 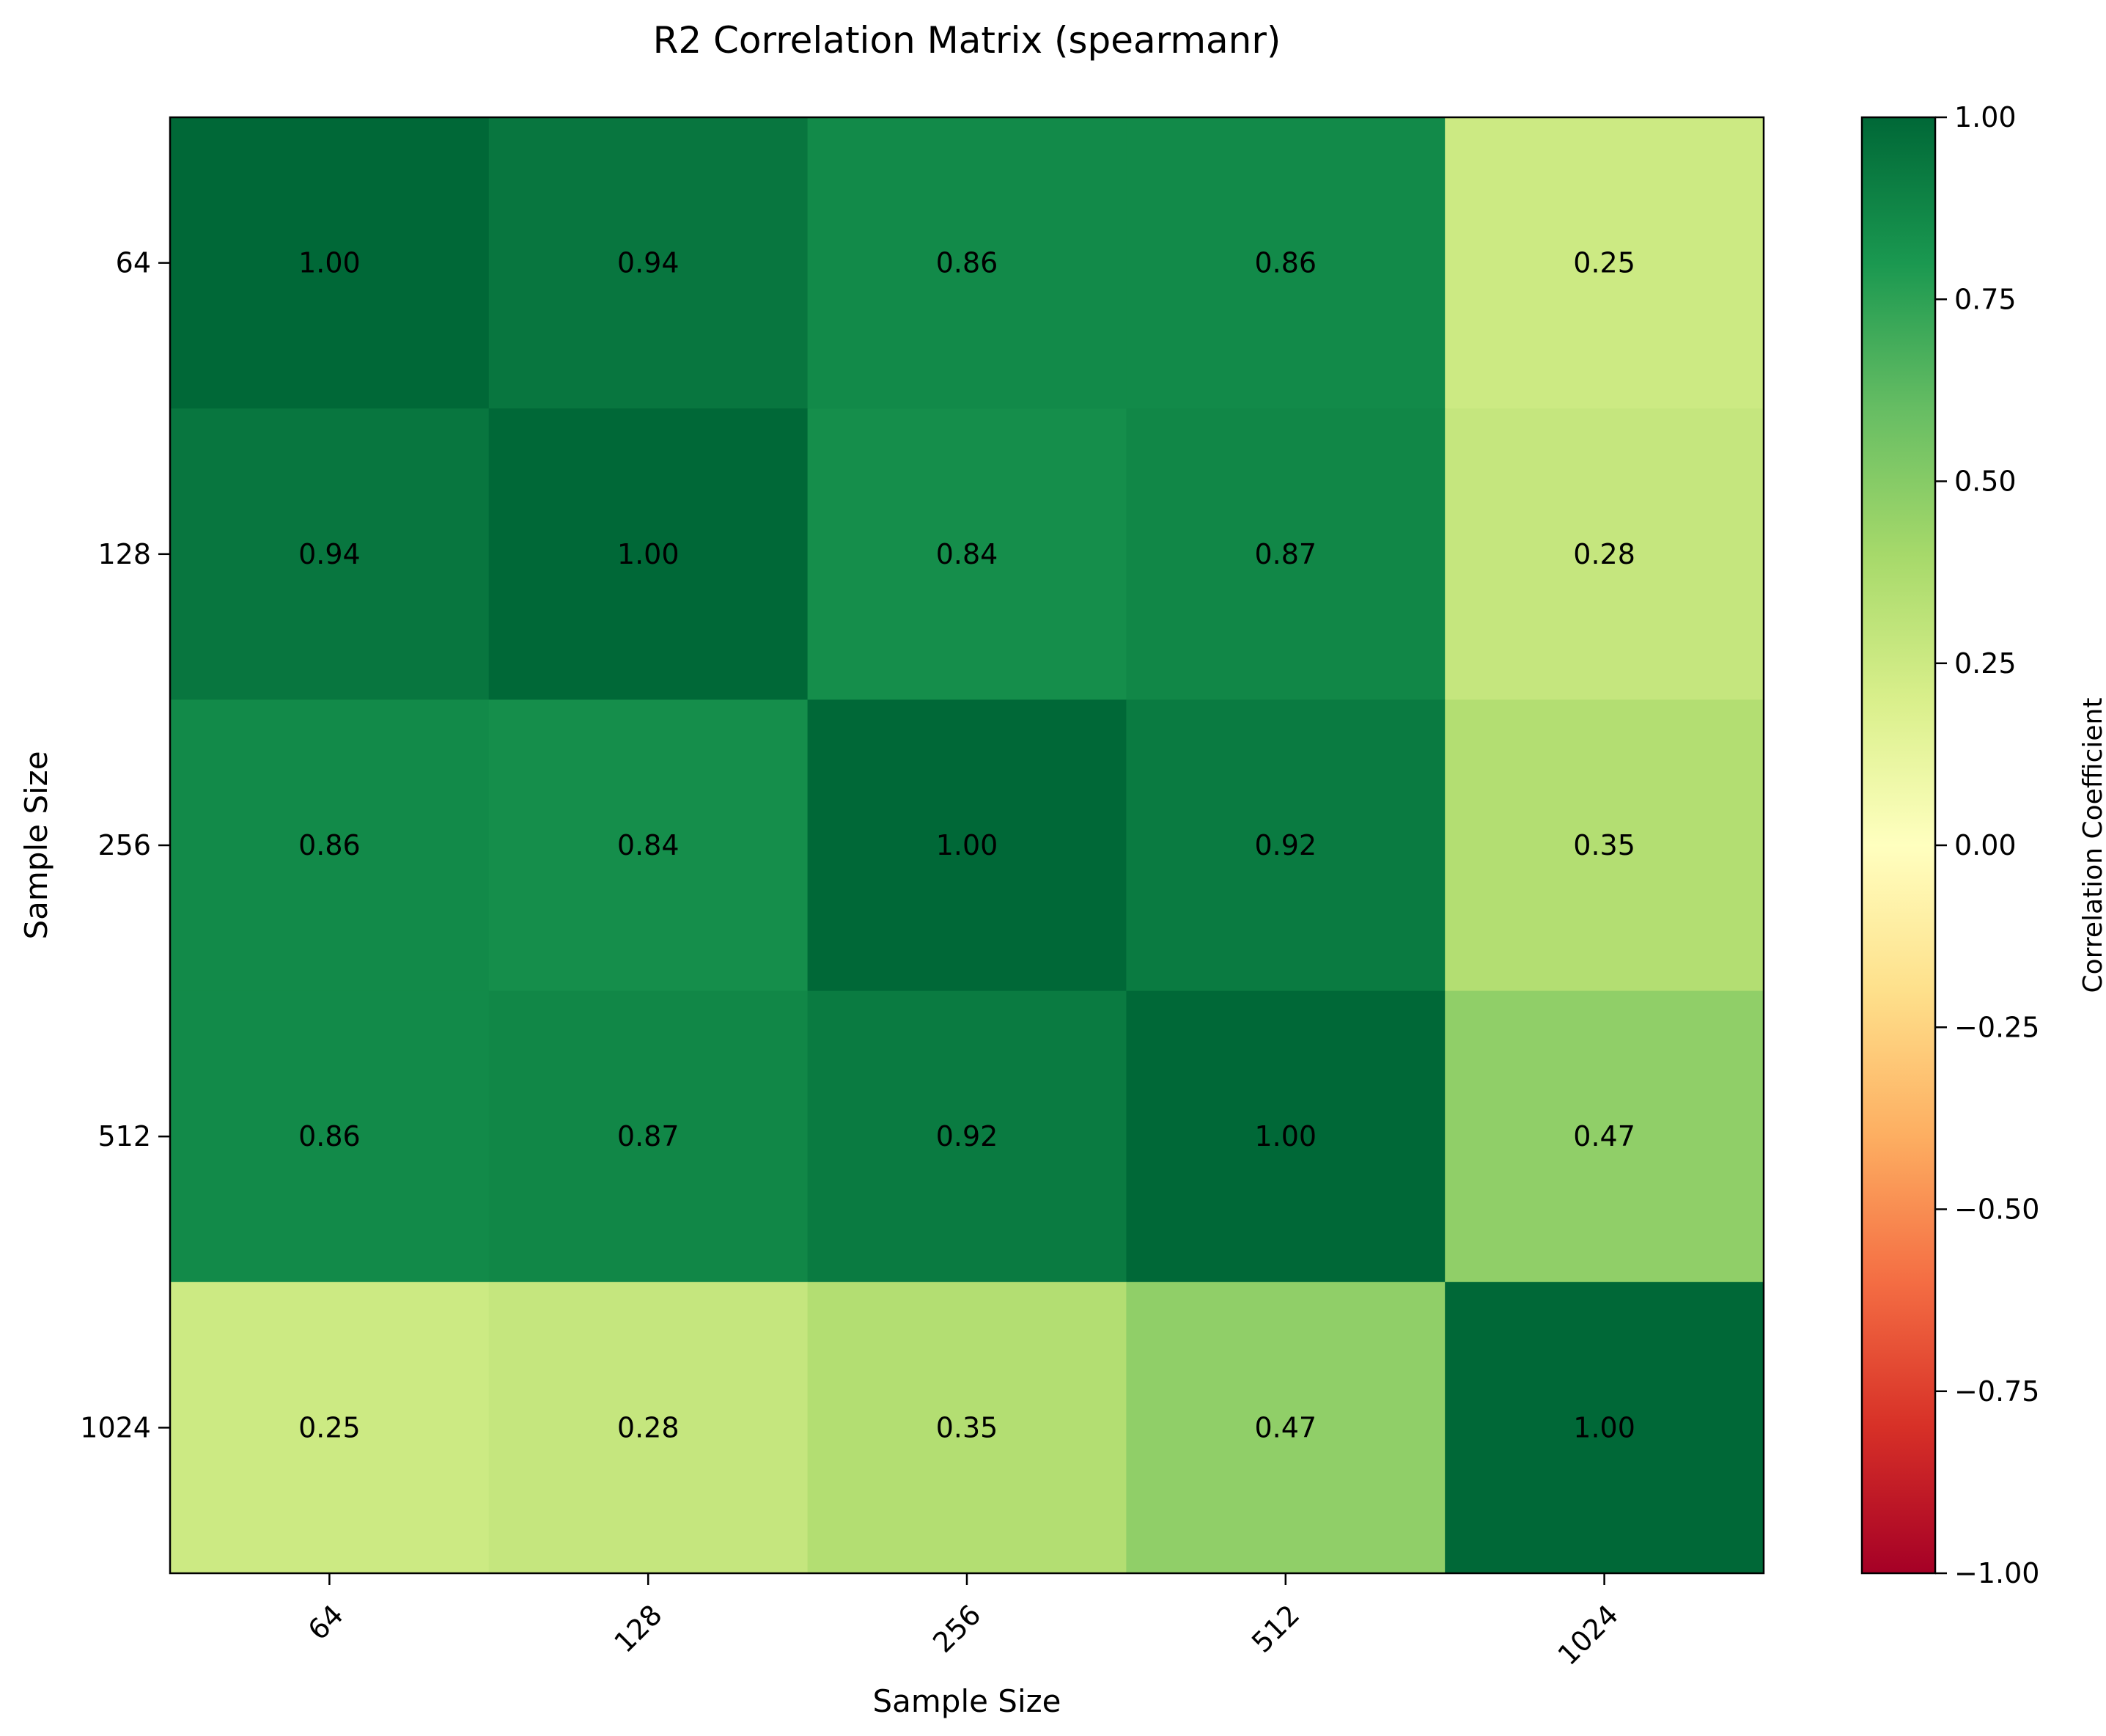 What do you see at coordinates (124, 1136) in the screenshot?
I see `y-tick-label: 512` at bounding box center [124, 1136].